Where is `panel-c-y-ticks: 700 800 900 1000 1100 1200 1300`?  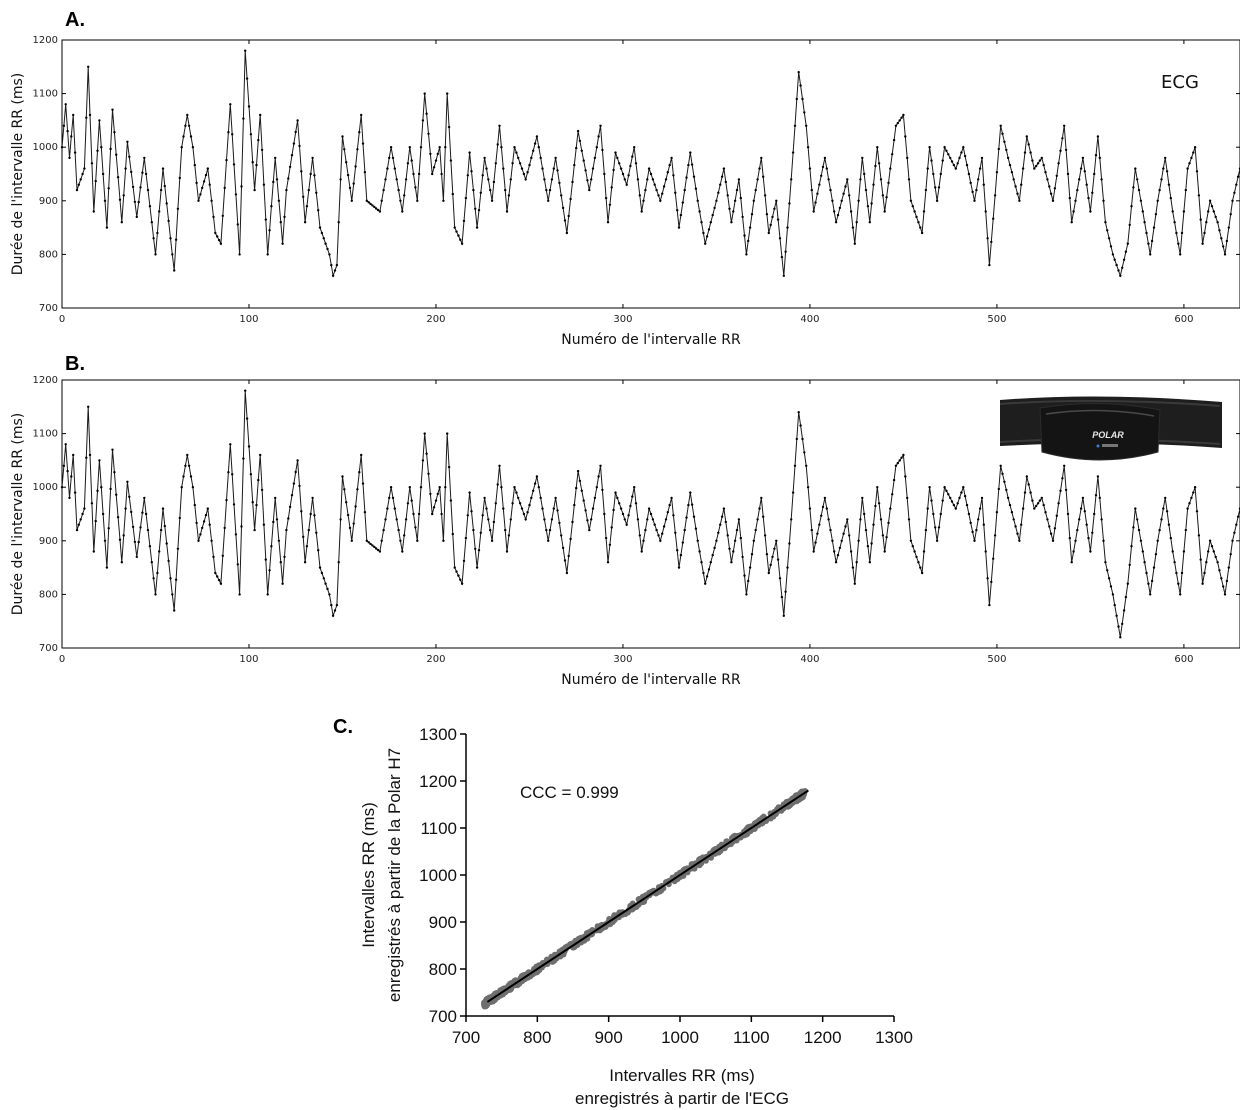 panel-c-y-ticks: 700 800 900 1000 1100 1200 1300 is located at coordinates (442, 875).